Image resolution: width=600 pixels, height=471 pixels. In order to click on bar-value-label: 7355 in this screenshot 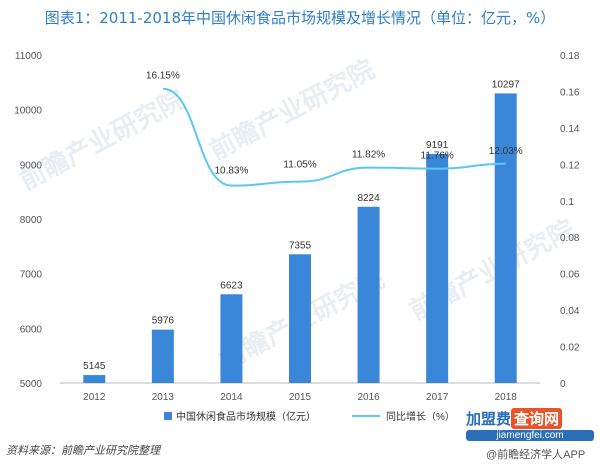, I will do `click(300, 245)`.